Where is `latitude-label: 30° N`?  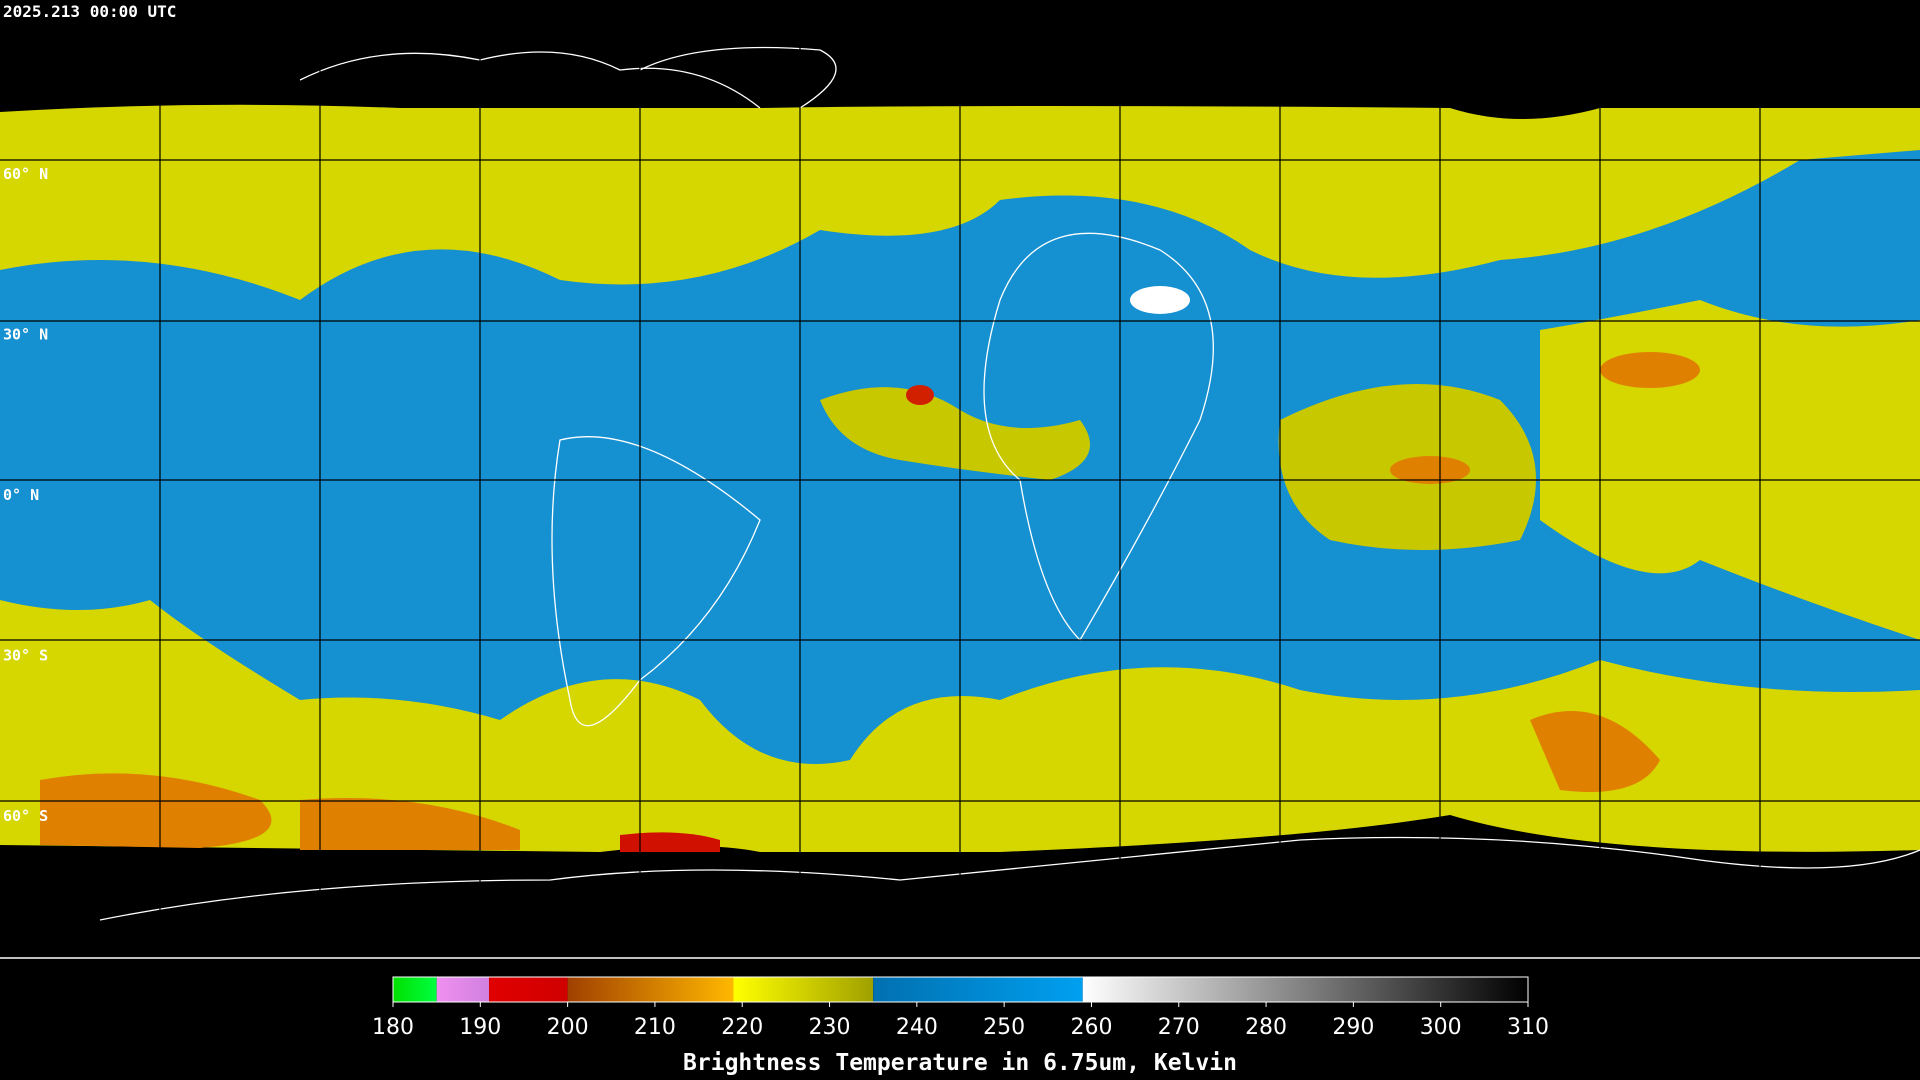 latitude-label: 30° N is located at coordinates (25, 335).